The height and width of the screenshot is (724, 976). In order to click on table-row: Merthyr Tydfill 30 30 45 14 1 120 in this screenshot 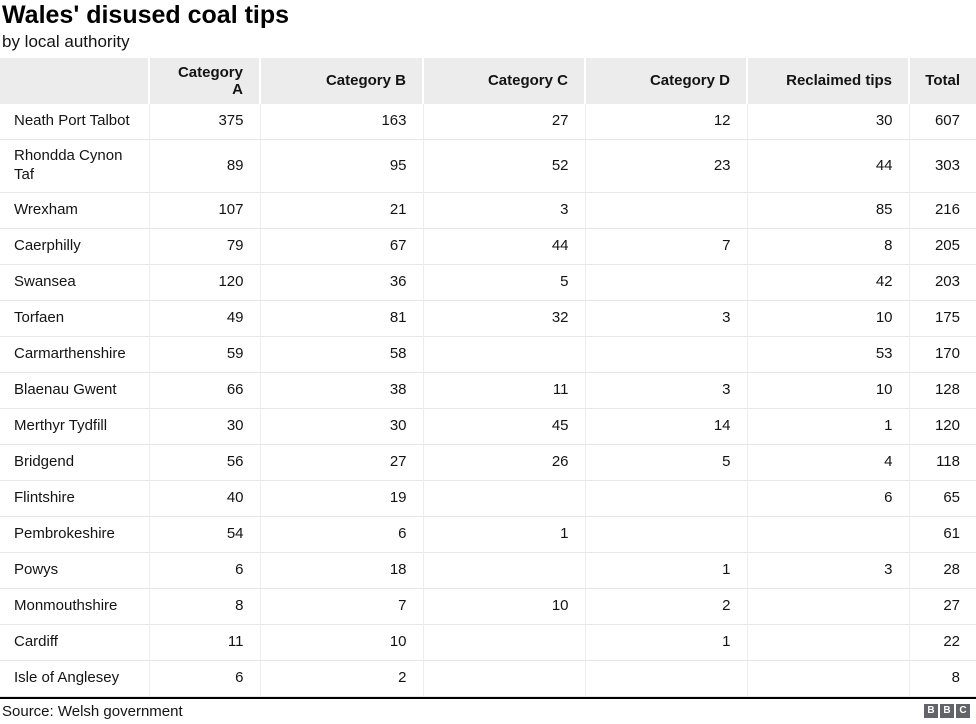, I will do `click(488, 426)`.